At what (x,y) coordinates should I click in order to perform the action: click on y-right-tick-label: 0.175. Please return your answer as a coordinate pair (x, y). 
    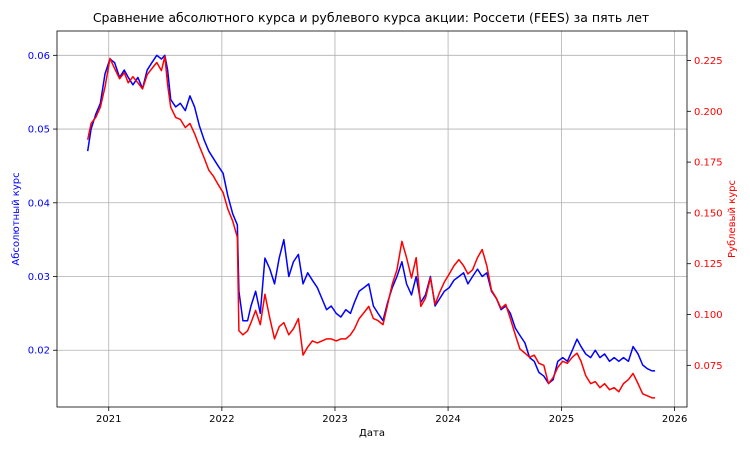
    Looking at the image, I should click on (708, 163).